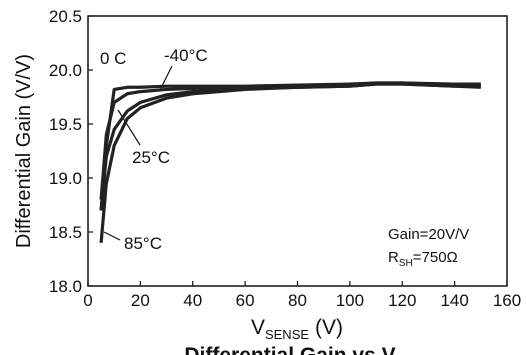  Describe the element at coordinates (350, 300) in the screenshot. I see `x-tick-label: 100` at that location.